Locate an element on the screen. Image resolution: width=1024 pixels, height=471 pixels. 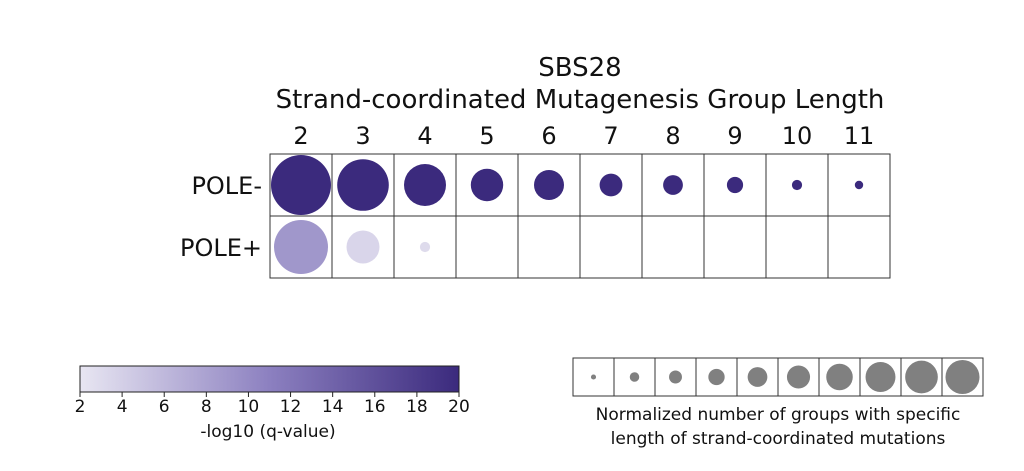
column-label: 3 is located at coordinates (362, 136).